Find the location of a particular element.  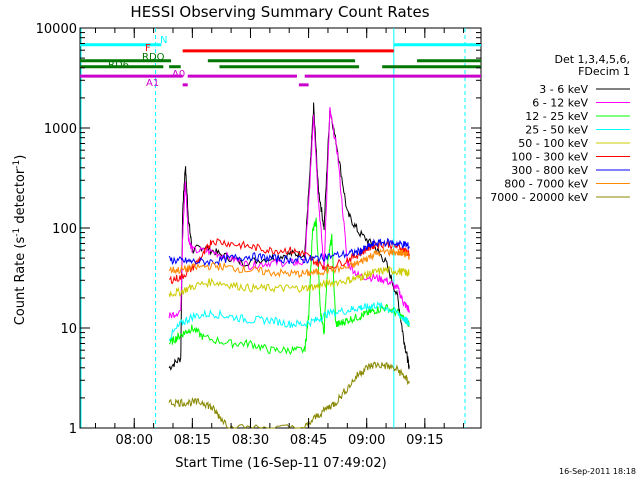

flag-label: A0 is located at coordinates (178, 74).